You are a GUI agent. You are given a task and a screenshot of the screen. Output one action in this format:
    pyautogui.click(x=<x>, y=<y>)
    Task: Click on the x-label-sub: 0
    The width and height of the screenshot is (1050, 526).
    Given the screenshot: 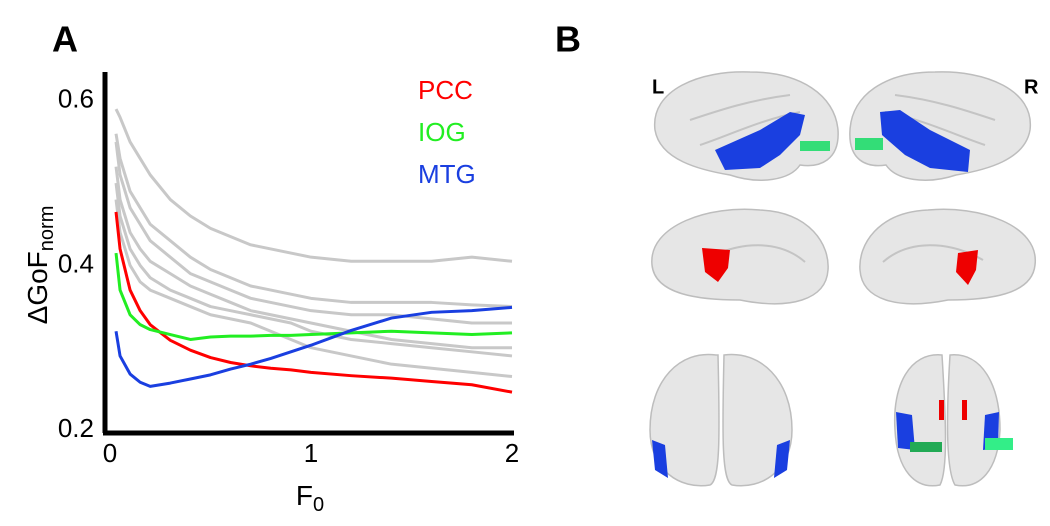 What is the action you would take?
    pyautogui.click(x=318, y=505)
    